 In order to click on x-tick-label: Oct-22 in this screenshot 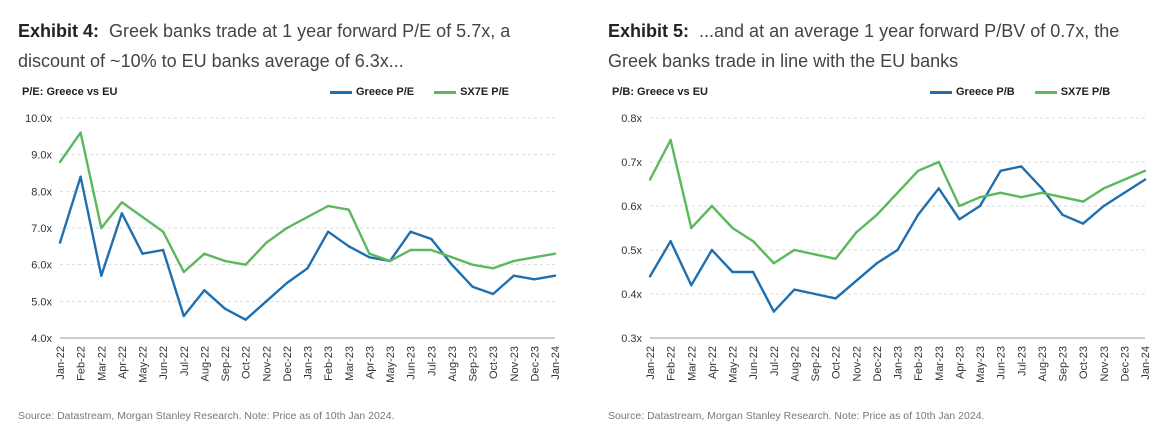, I will do `click(247, 362)`.